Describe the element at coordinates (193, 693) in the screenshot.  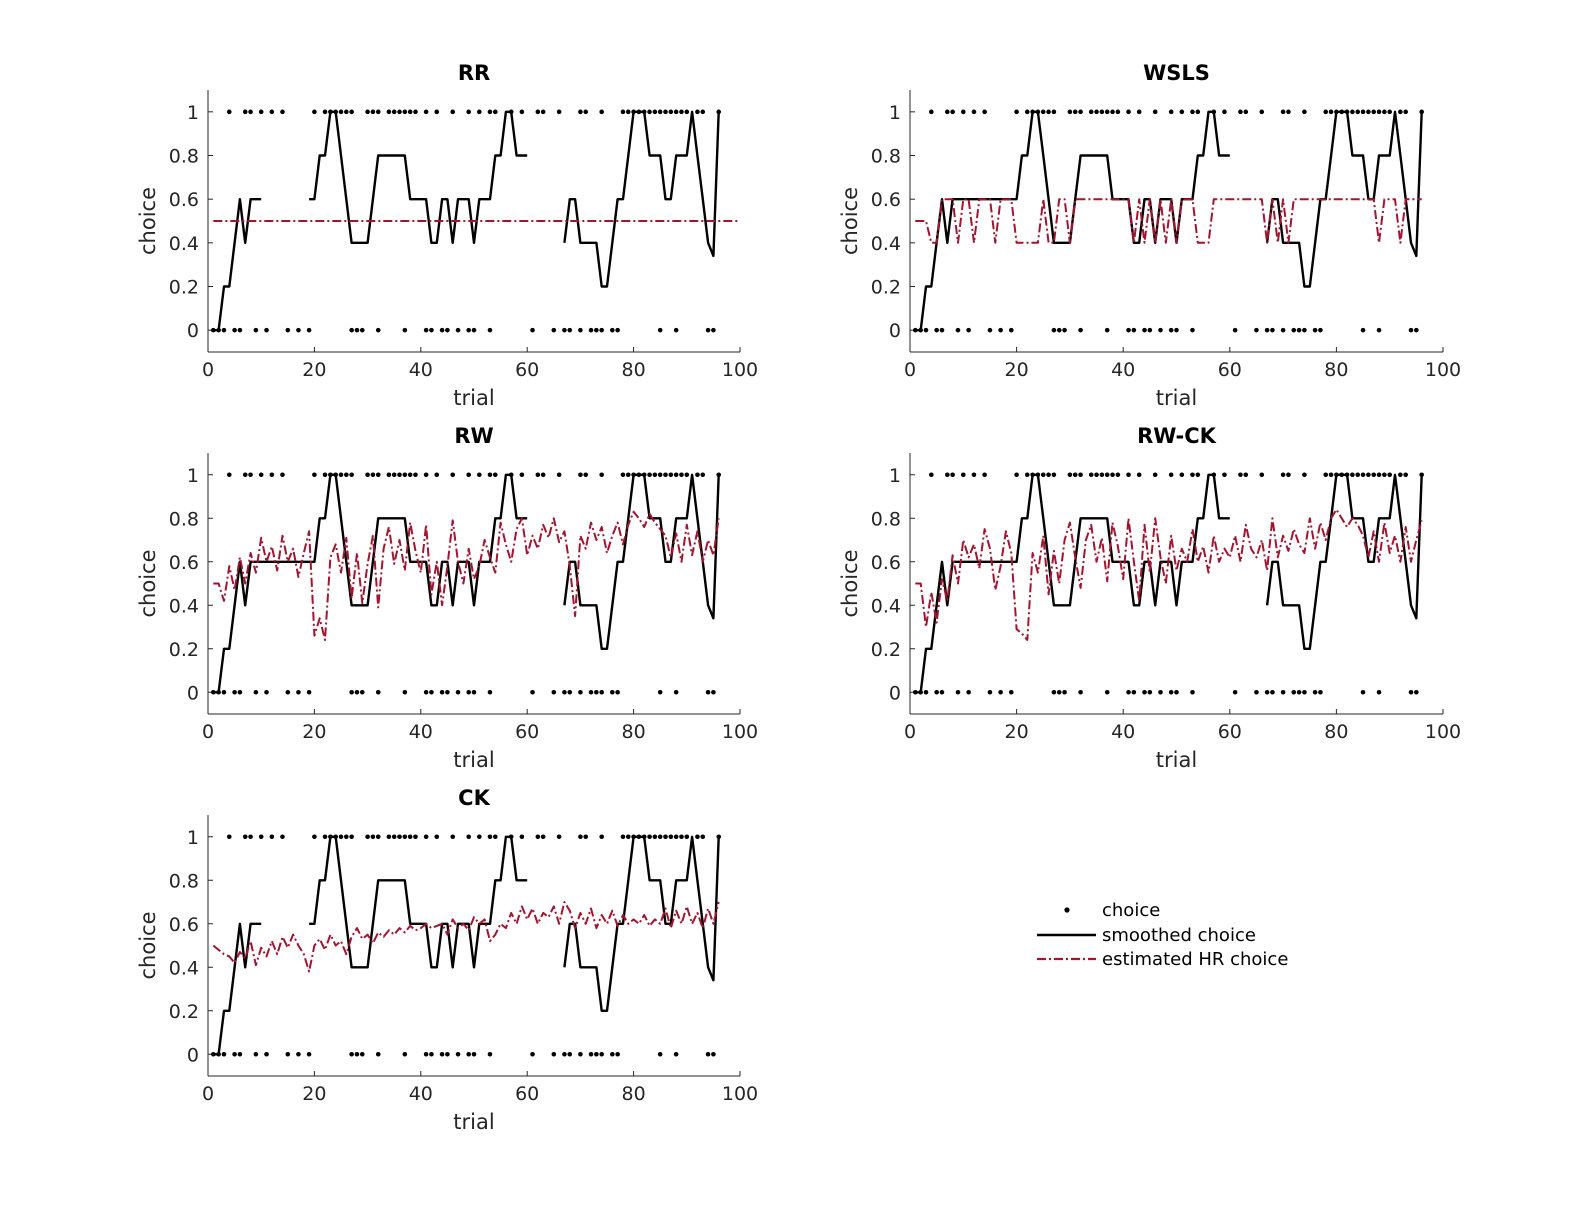
I see `y-tick-label: 0` at that location.